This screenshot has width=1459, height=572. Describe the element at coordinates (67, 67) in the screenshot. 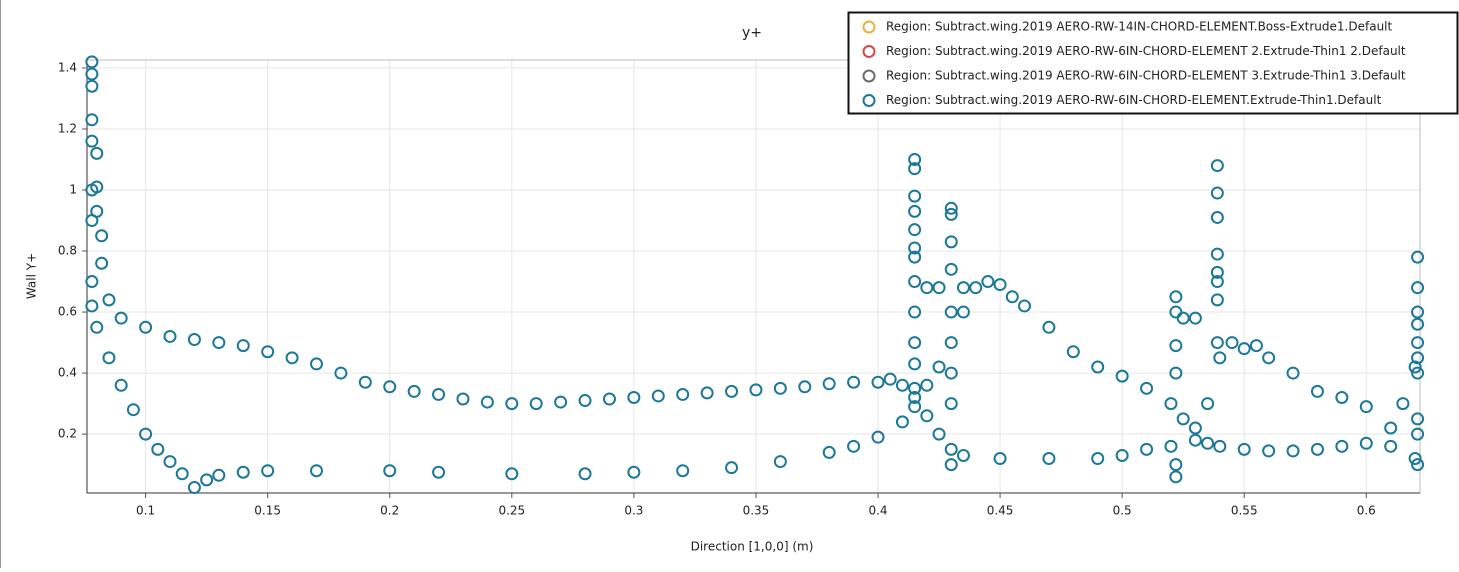

I see `y-tick-label: 1.4` at that location.